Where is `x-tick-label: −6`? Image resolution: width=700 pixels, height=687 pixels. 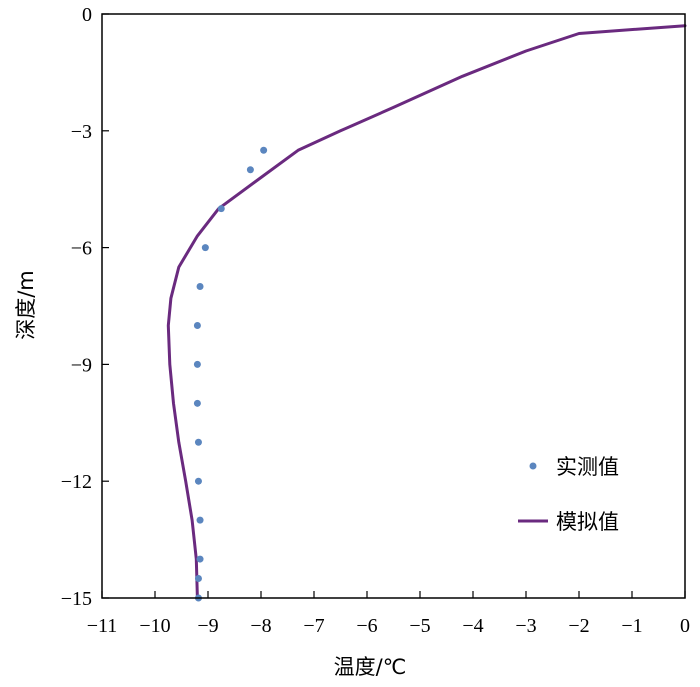
x-tick-label: −6 is located at coordinates (366, 626).